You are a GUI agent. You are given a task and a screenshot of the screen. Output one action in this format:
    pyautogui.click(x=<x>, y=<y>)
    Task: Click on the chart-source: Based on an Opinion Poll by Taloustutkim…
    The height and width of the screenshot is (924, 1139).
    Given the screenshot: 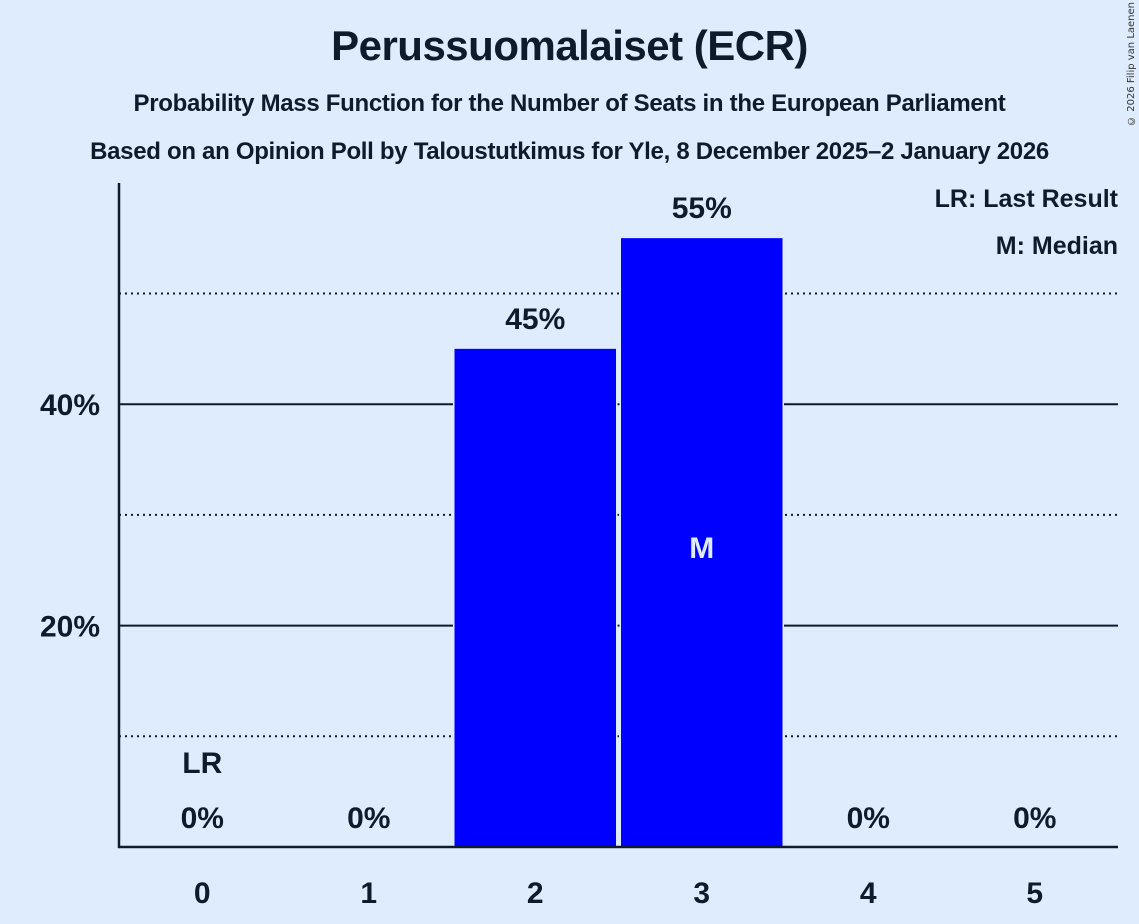 What is the action you would take?
    pyautogui.click(x=569, y=151)
    